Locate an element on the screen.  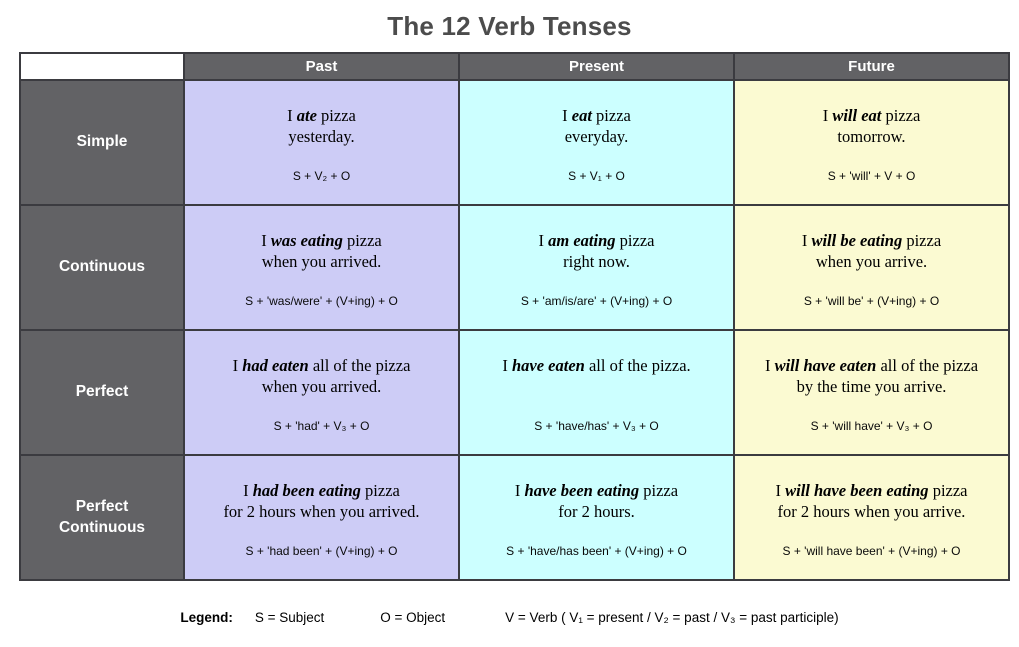
verb-phrase: will eat is located at coordinates (857, 115).